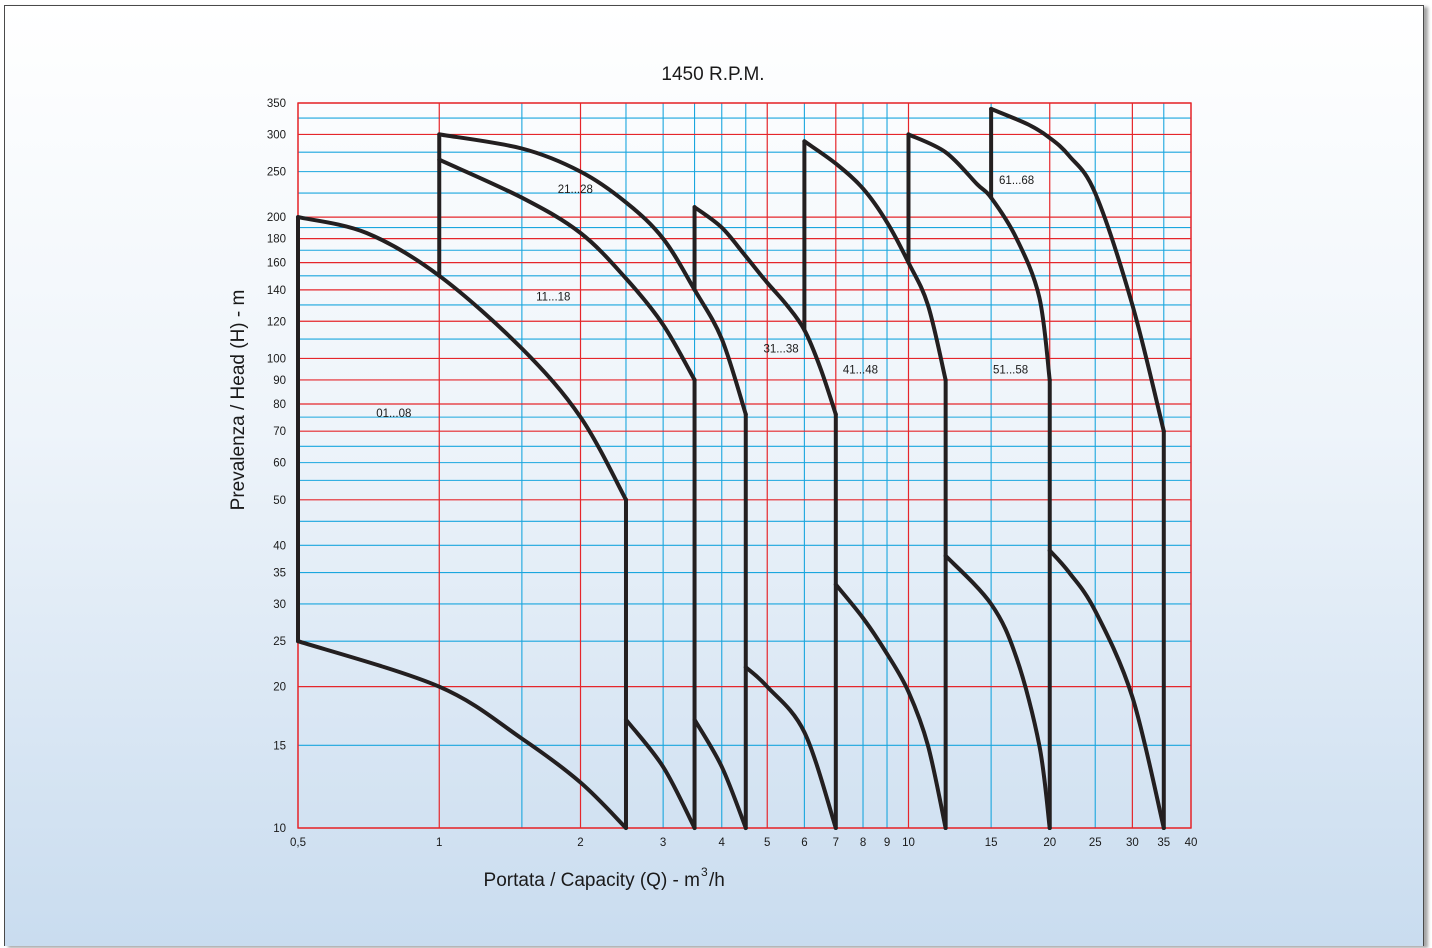 The height and width of the screenshot is (948, 1432). Describe the element at coordinates (780, 349) in the screenshot. I see `zone-label: 31...38` at that location.